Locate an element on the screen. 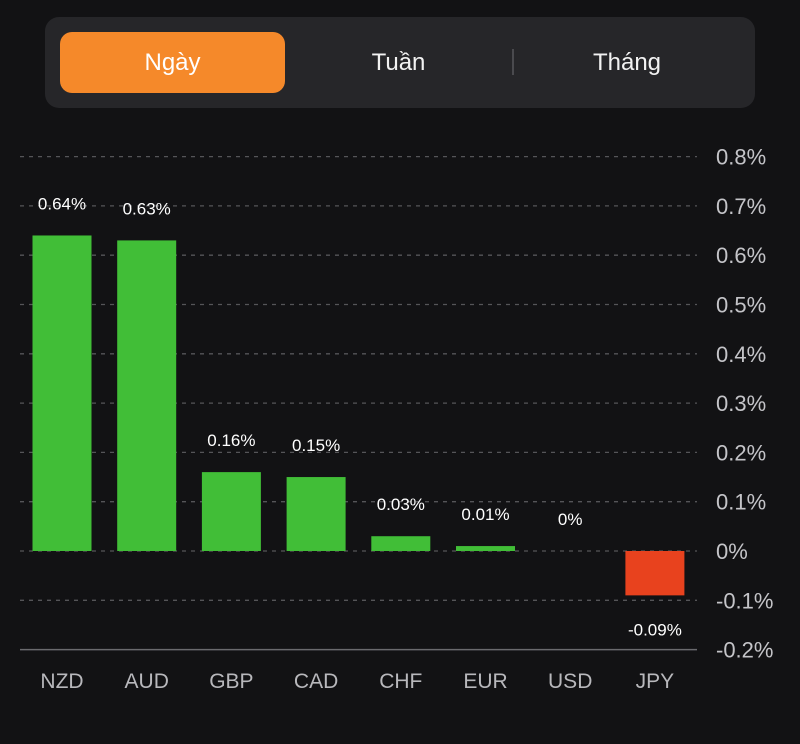 The width and height of the screenshot is (800, 744). x-tick-label: CHF is located at coordinates (400, 681).